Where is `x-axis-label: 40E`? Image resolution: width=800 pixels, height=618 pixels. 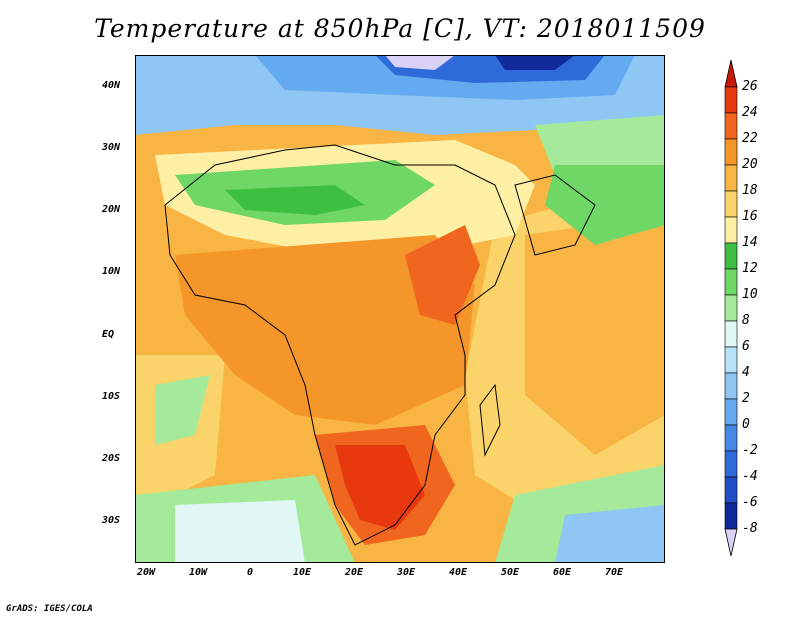 x-axis-label: 40E is located at coordinates (458, 572).